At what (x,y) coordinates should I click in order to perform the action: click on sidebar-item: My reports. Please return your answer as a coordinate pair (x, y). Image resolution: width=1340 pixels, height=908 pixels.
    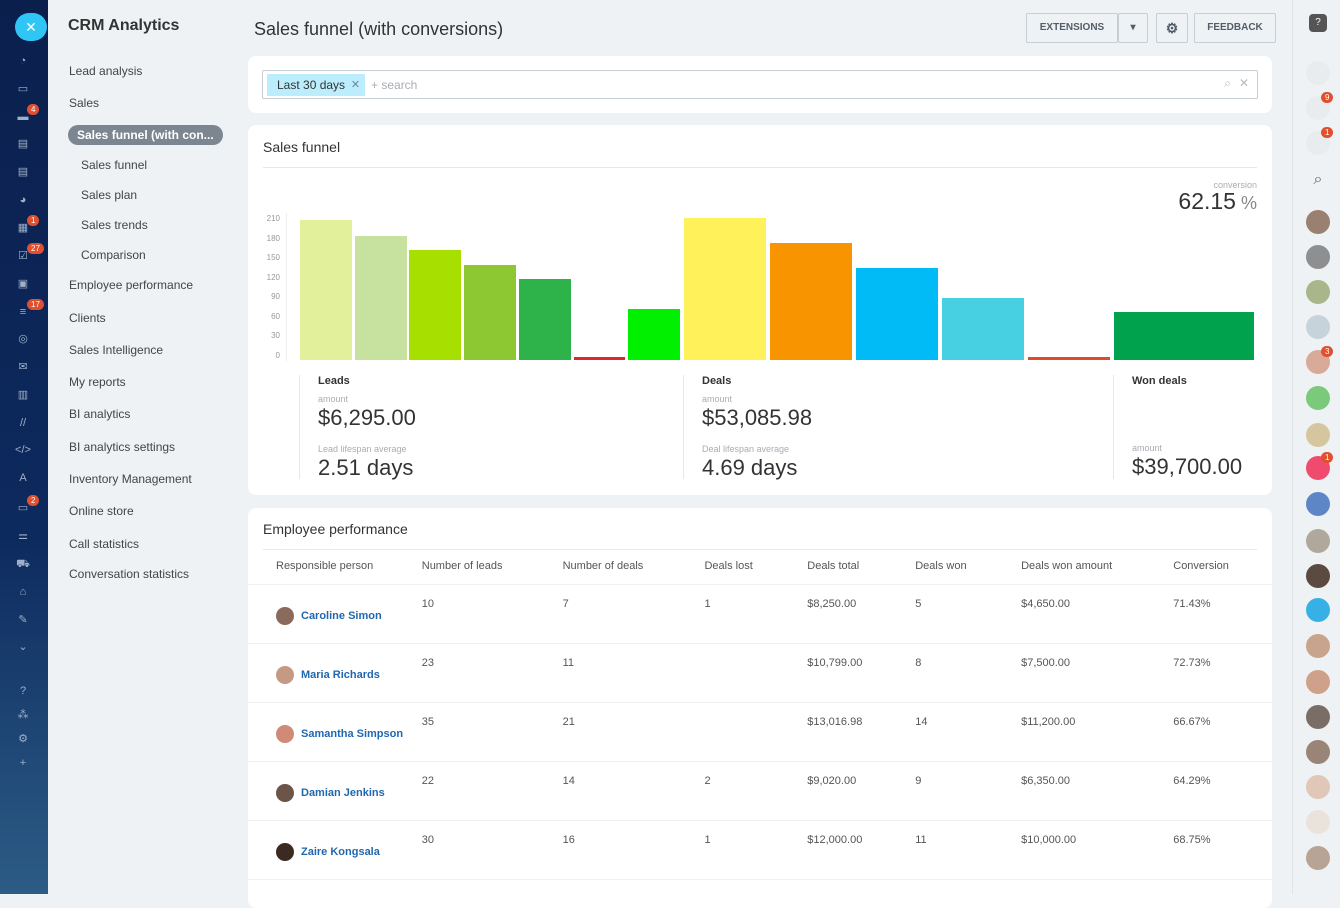
    Looking at the image, I should click on (97, 382).